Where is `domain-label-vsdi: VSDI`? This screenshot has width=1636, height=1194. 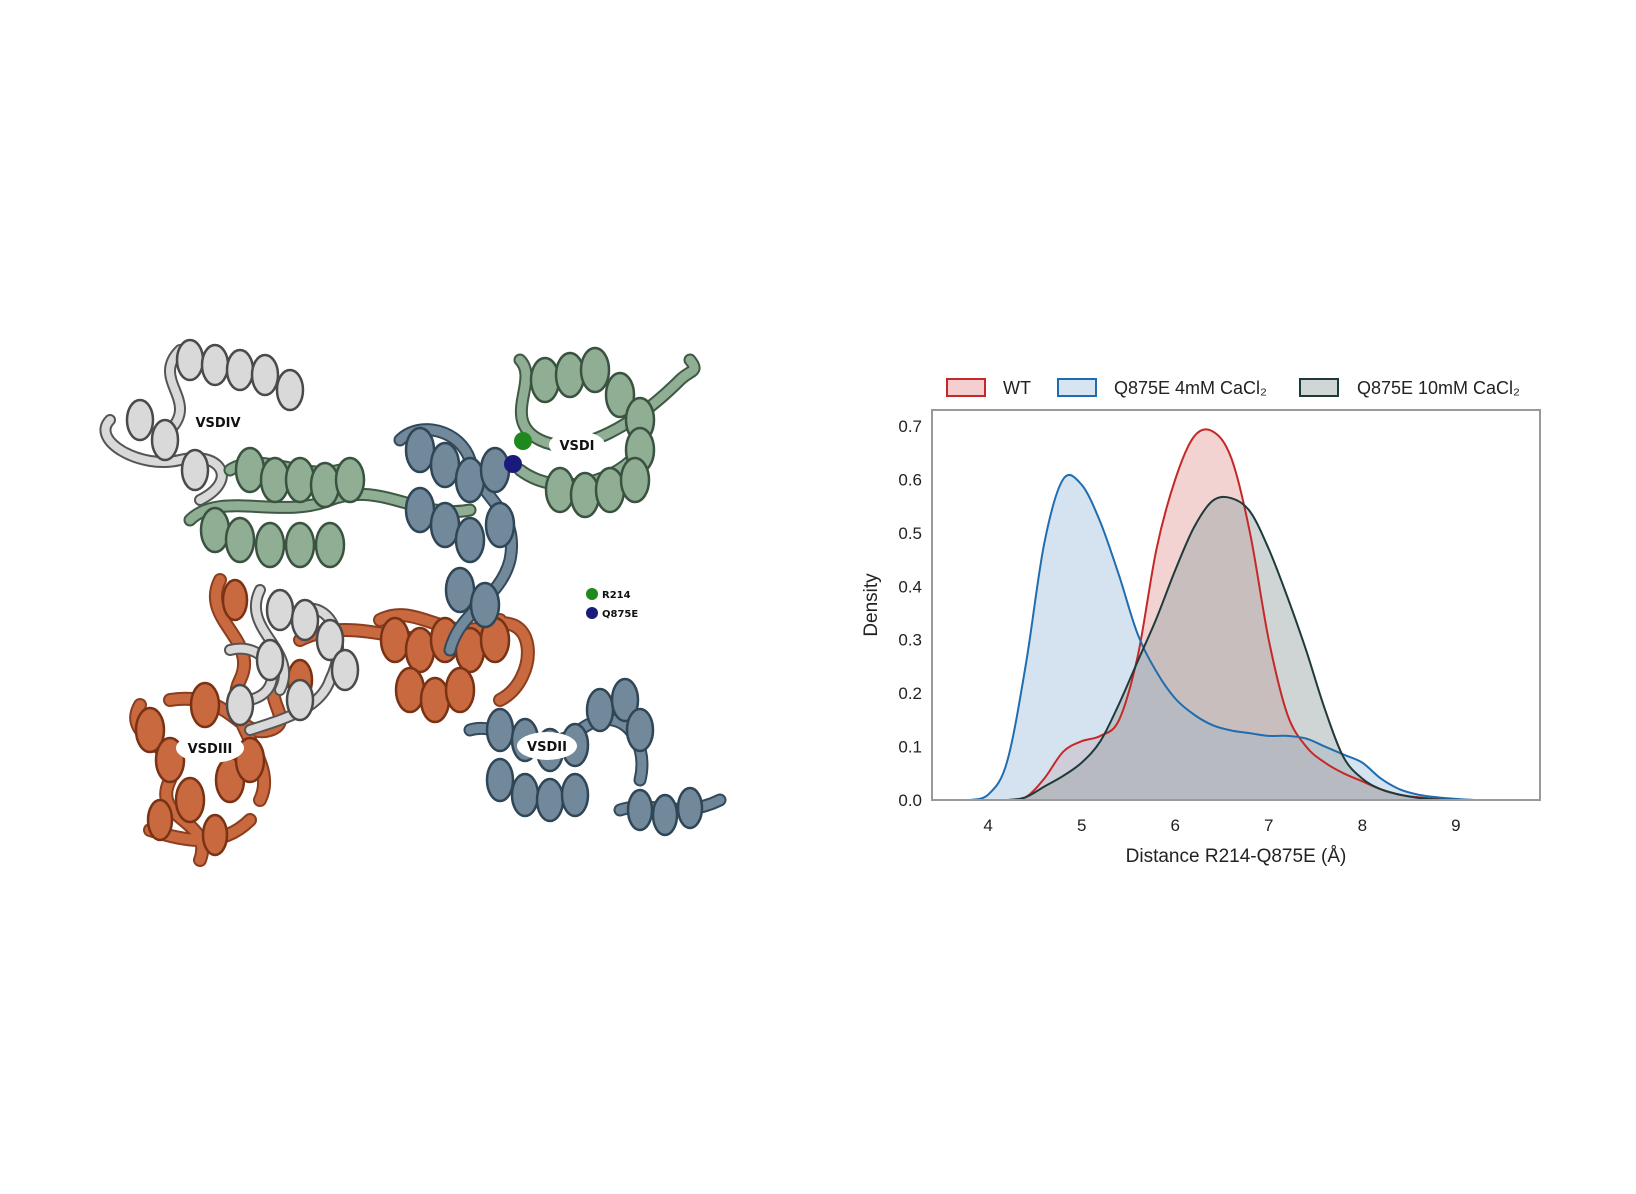 domain-label-vsdi: VSDI is located at coordinates (576, 446).